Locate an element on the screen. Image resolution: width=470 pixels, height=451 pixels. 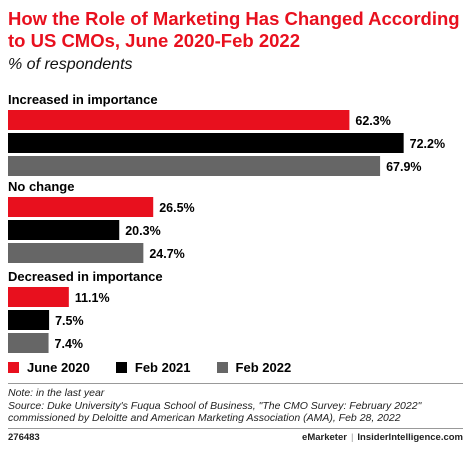
data-label-decreased-in-importance-feb-2021: 7.5% is located at coordinates (69, 321).